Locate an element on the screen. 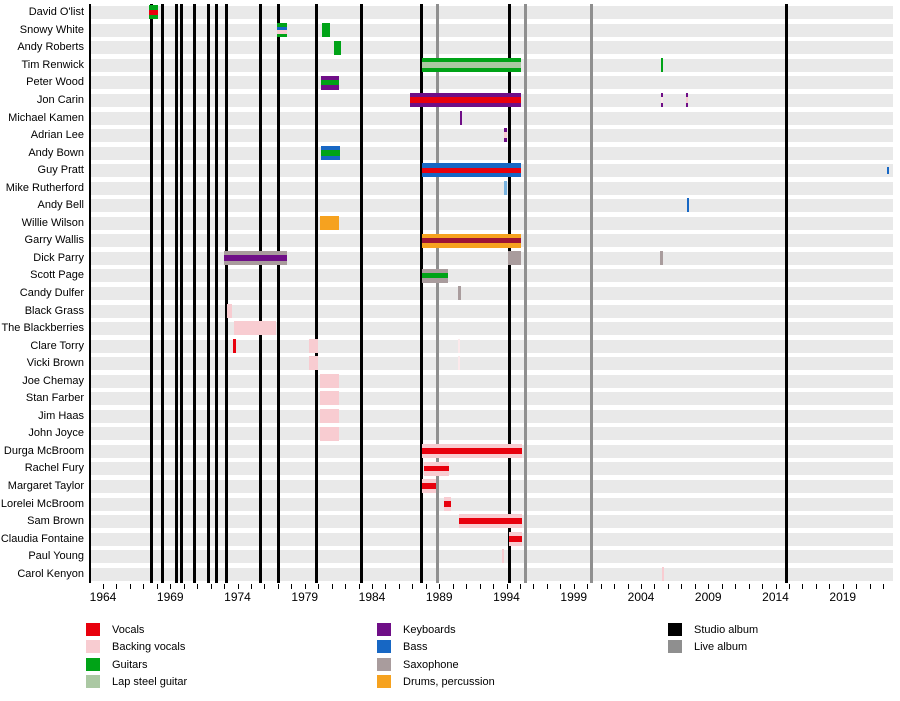 The width and height of the screenshot is (900, 701). bar-rachel-fury is located at coordinates (436, 468).